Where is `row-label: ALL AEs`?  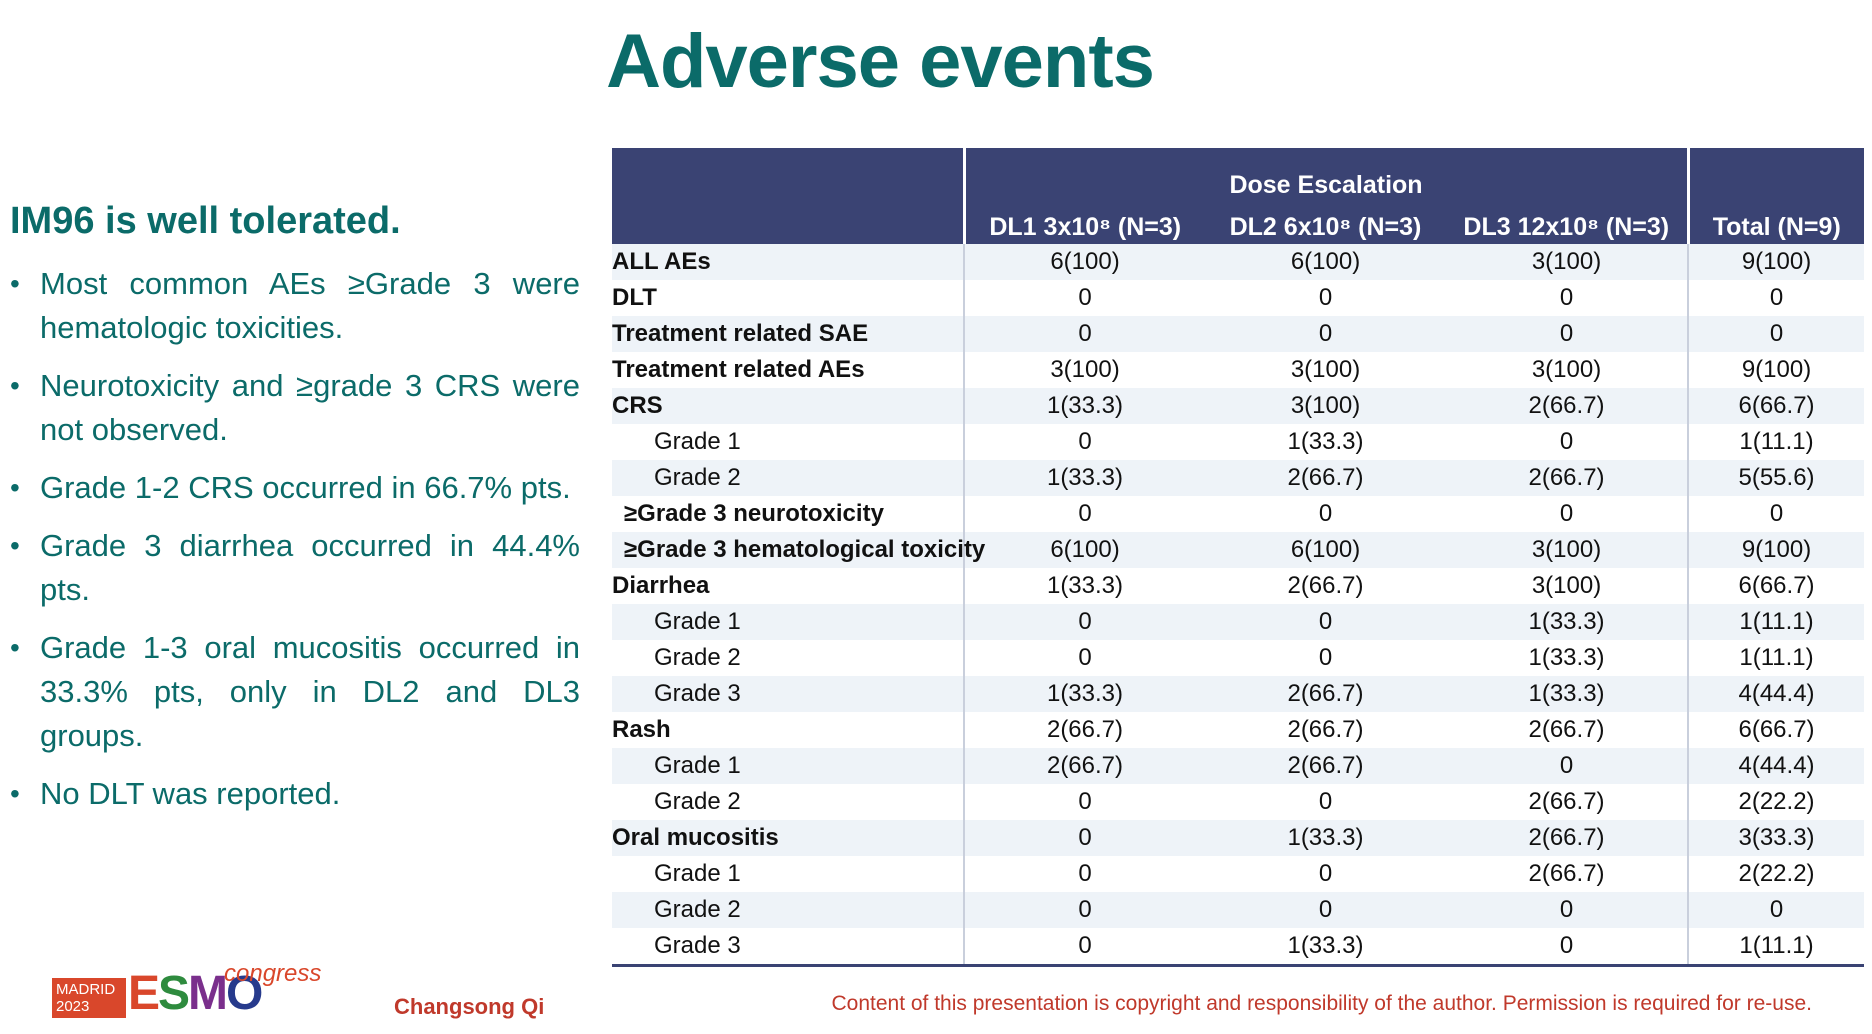 row-label: ALL AEs is located at coordinates (788, 262).